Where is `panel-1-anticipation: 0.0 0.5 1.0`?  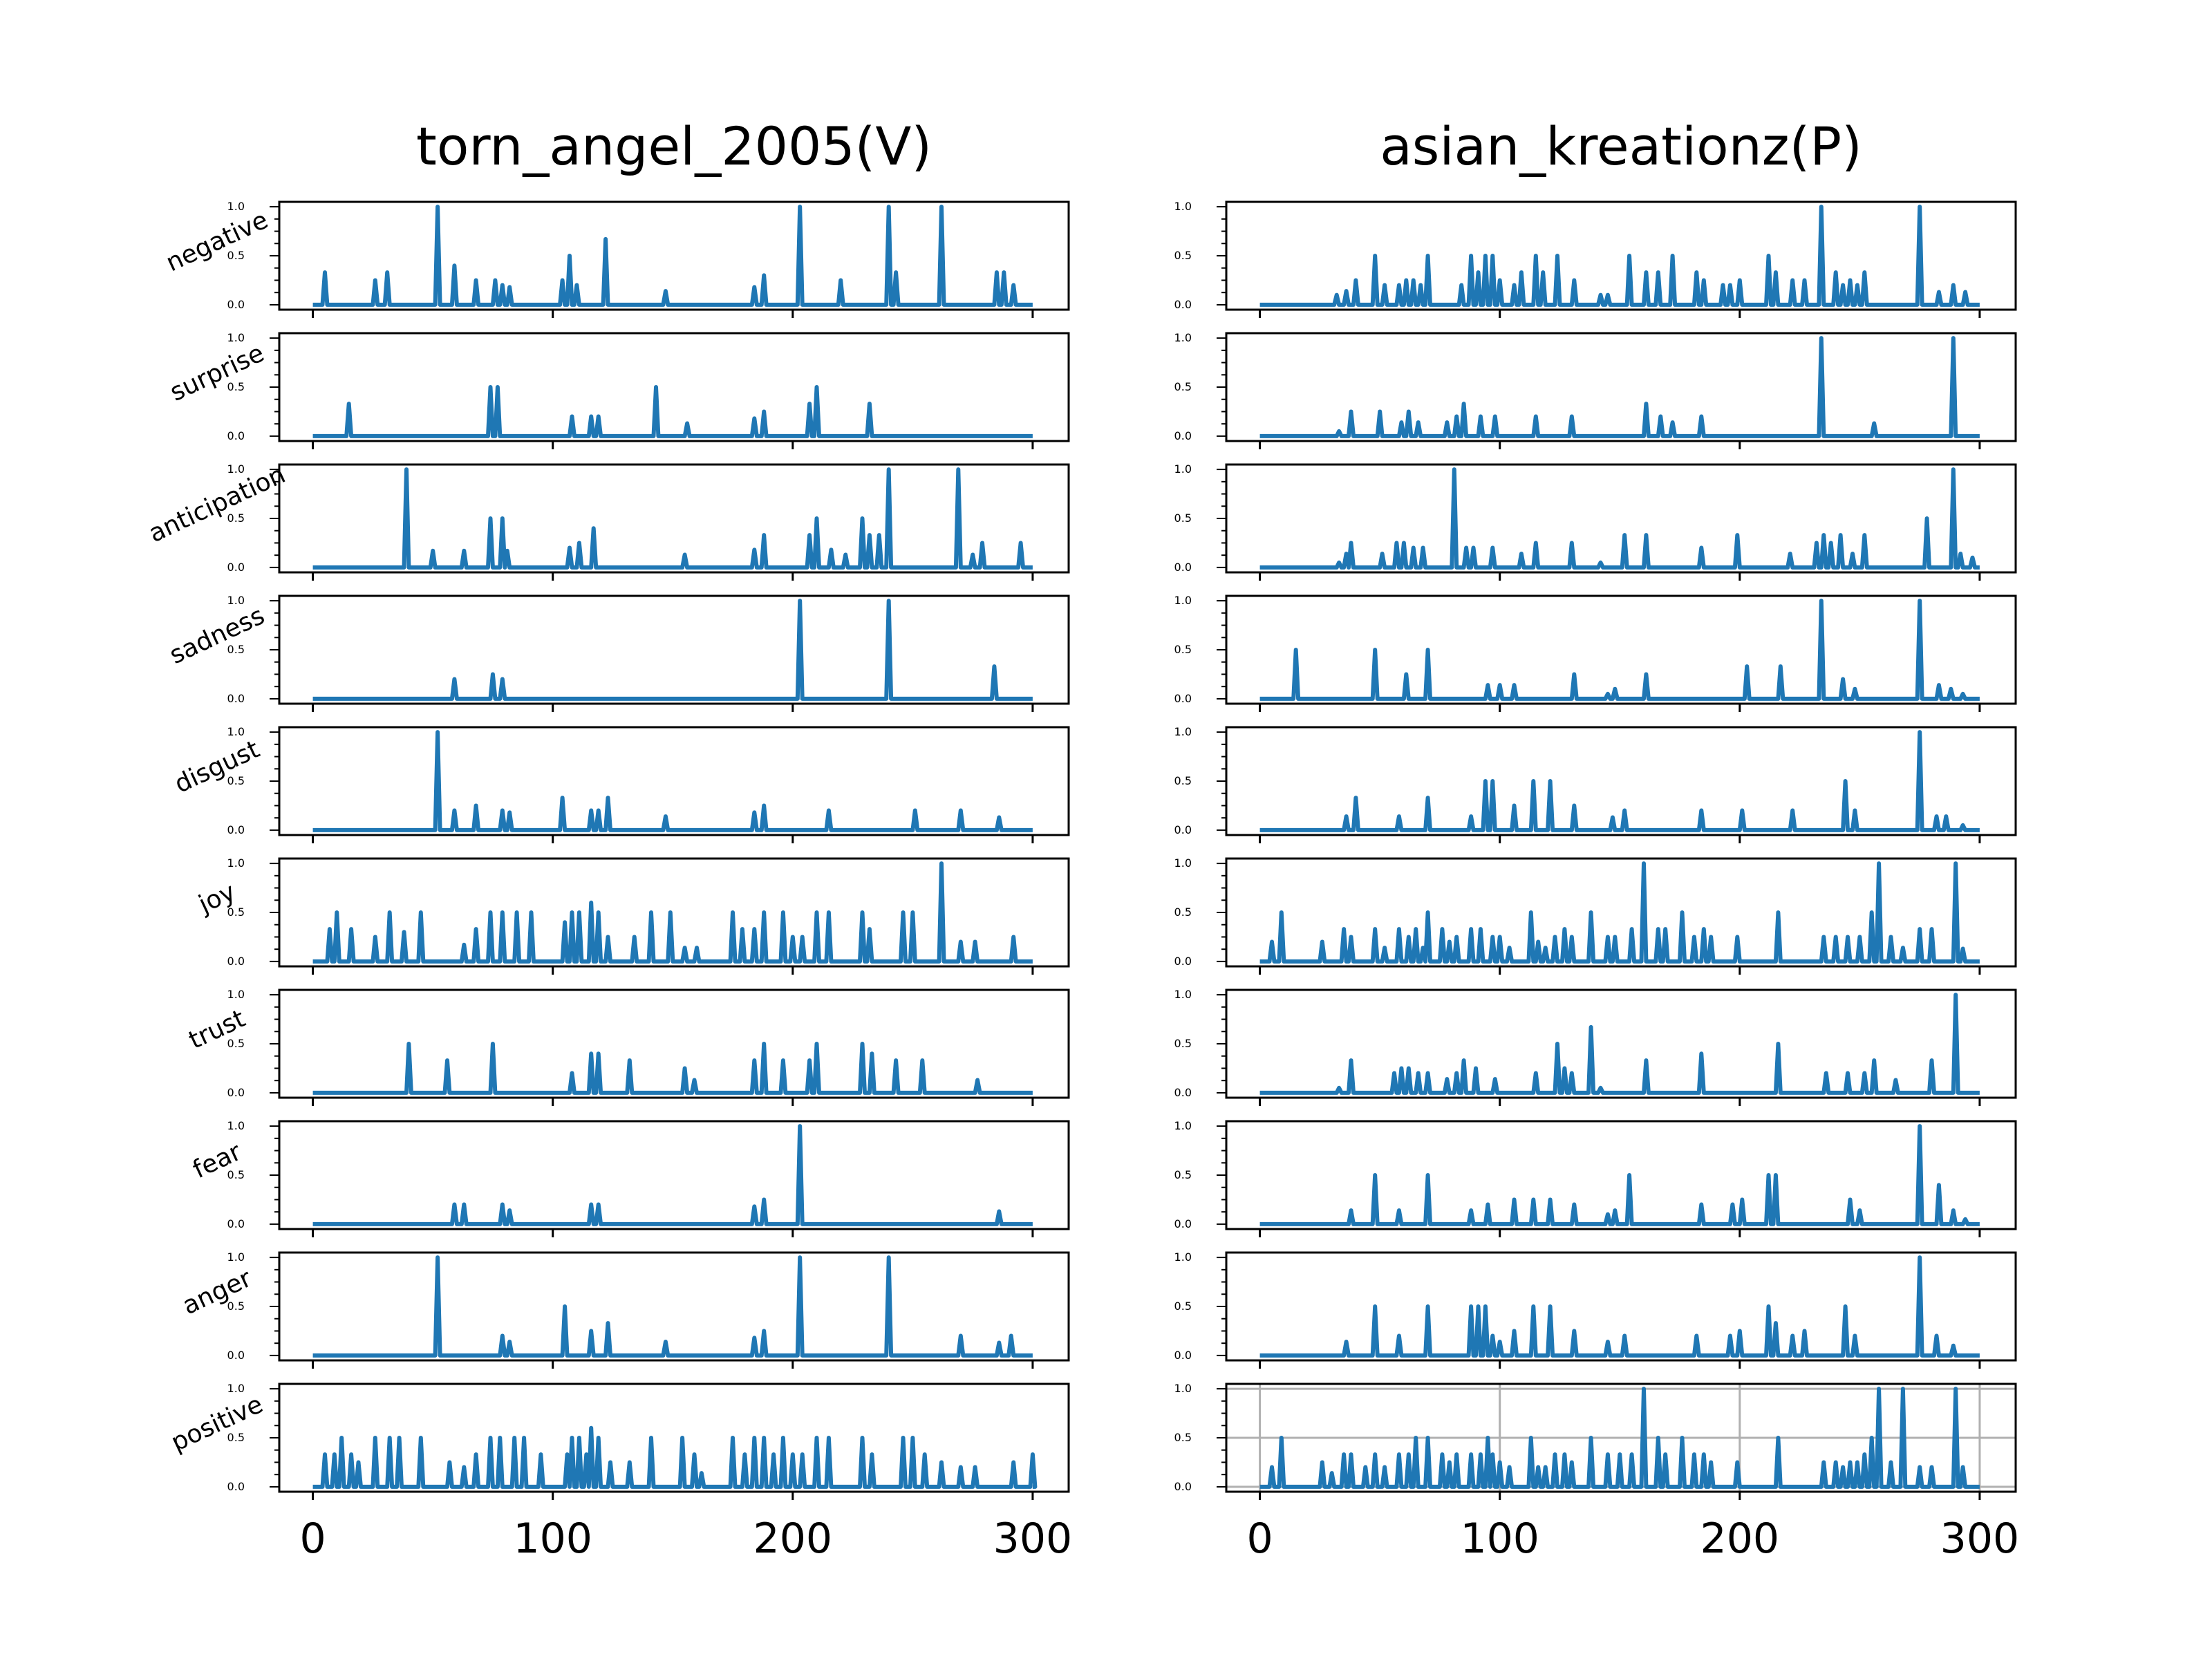
panel-1-anticipation: 0.0 0.5 1.0 is located at coordinates (1596, 521).